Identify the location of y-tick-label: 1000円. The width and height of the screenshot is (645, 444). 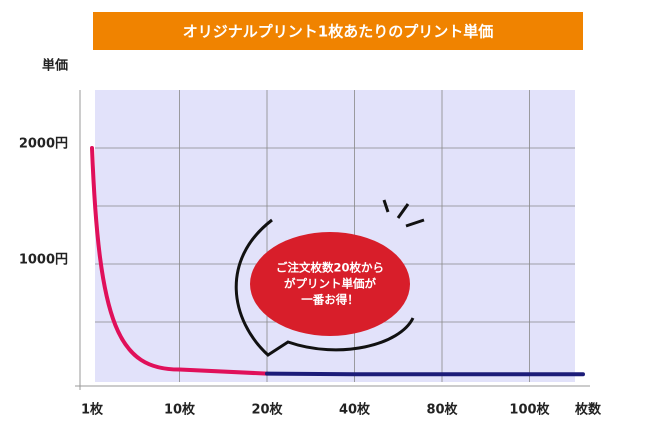
(43, 260).